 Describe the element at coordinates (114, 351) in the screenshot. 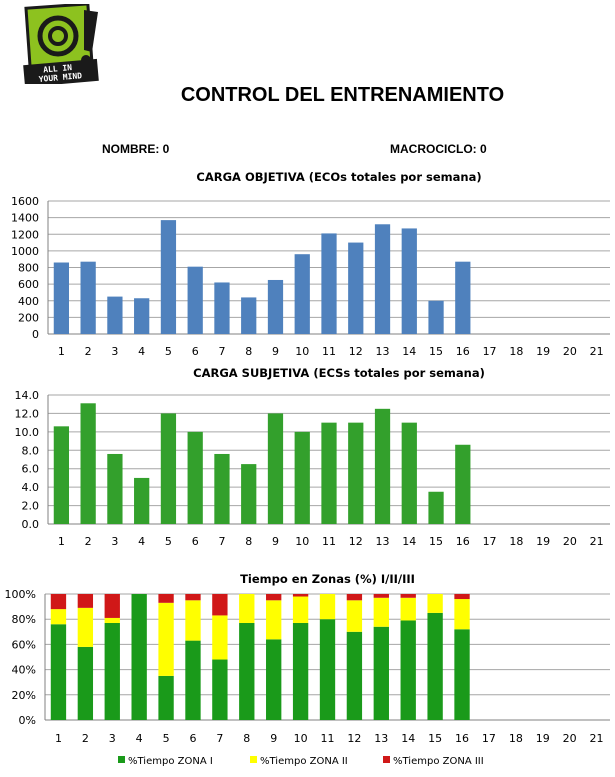

I see `chart1-xtick-label: 3` at that location.